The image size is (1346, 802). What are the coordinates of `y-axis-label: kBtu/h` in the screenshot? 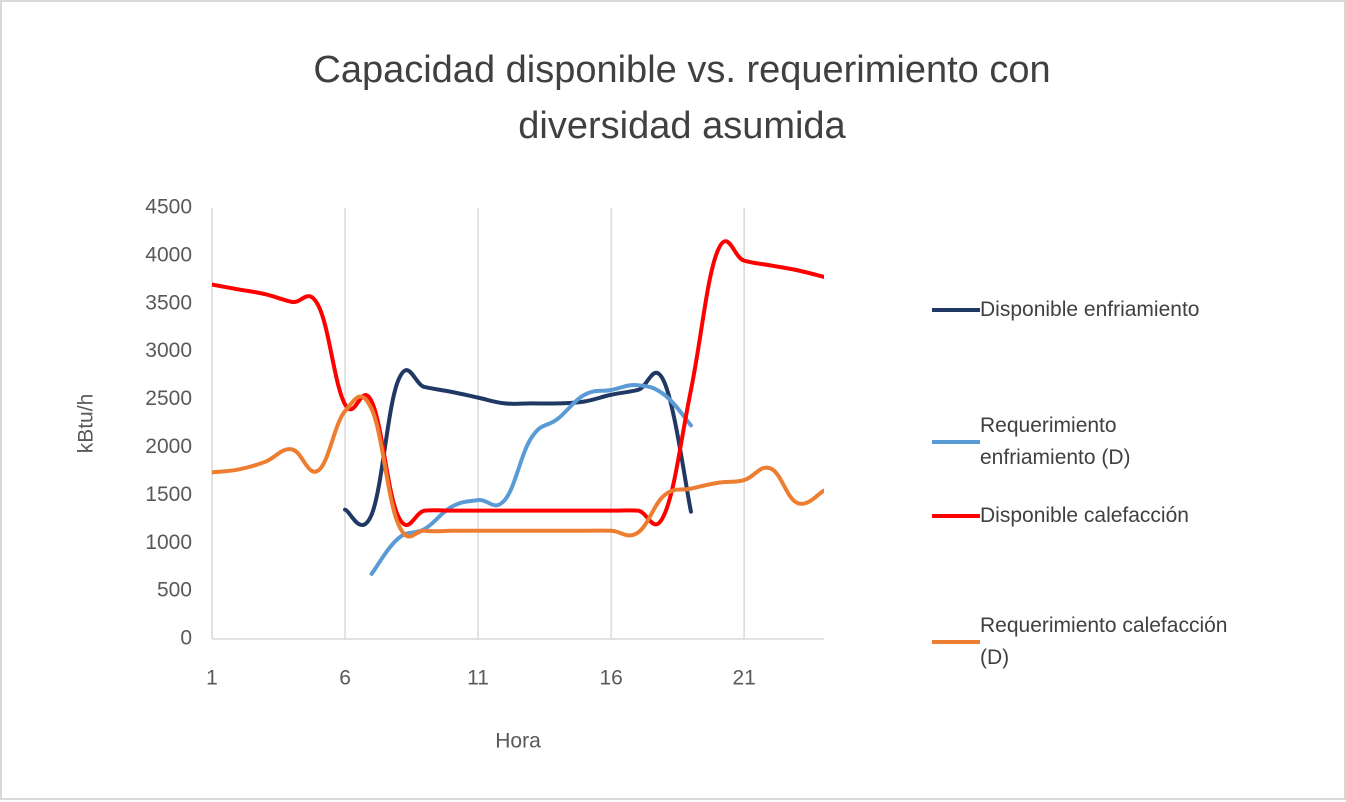 It's located at (86, 424).